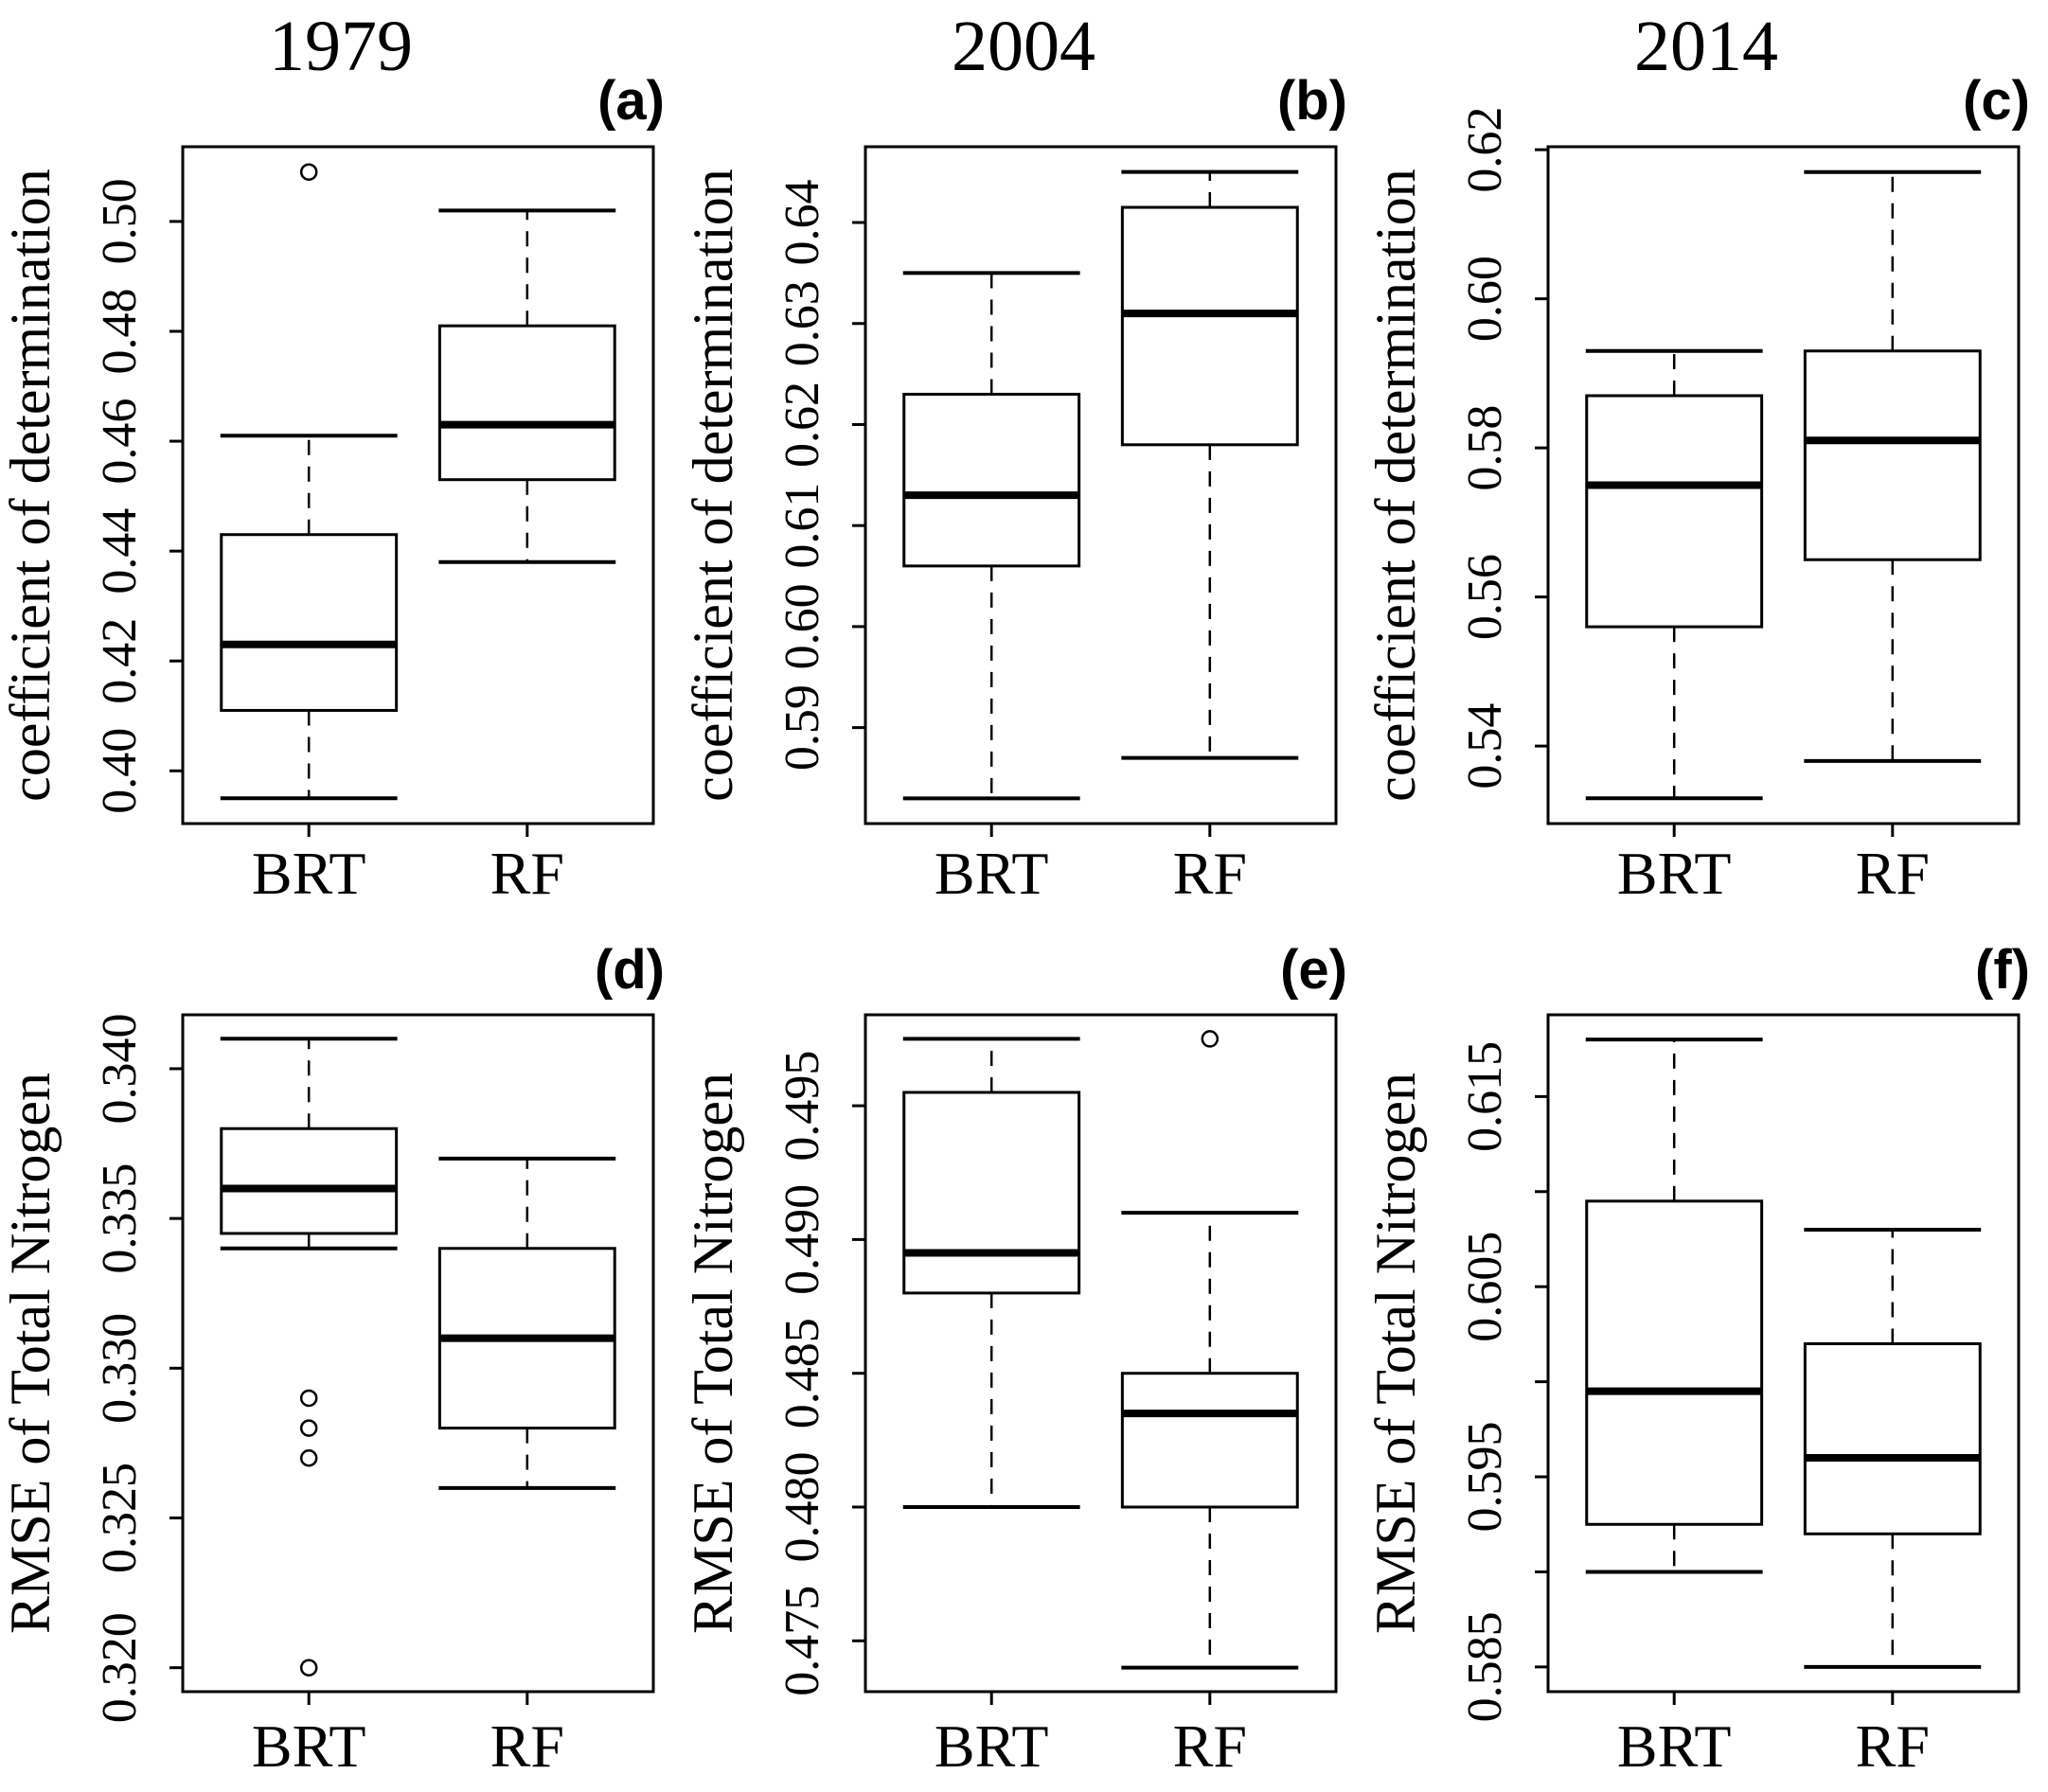 Image resolution: width=2048 pixels, height=1792 pixels. I want to click on column-title: 2004, so click(1023, 47).